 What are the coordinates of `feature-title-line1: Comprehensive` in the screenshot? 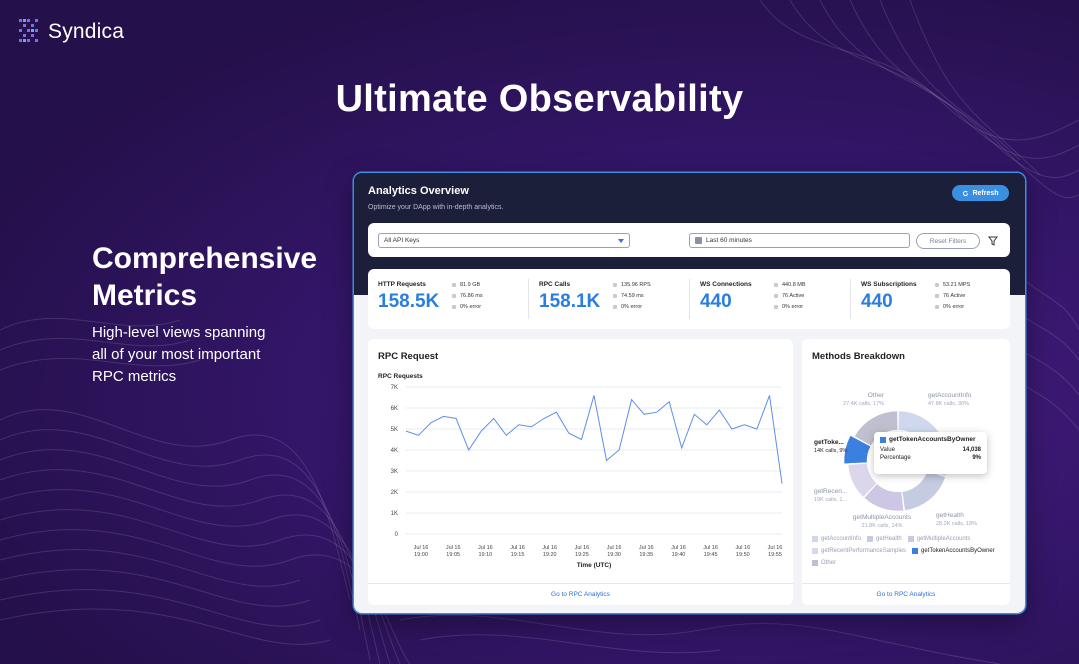 It's located at (205, 258).